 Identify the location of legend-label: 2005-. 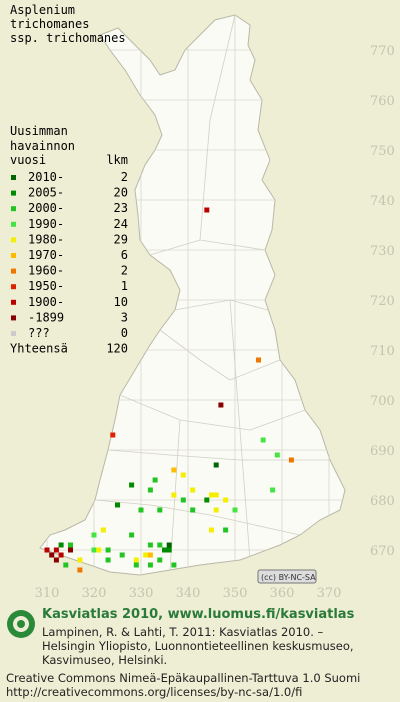
(46, 193).